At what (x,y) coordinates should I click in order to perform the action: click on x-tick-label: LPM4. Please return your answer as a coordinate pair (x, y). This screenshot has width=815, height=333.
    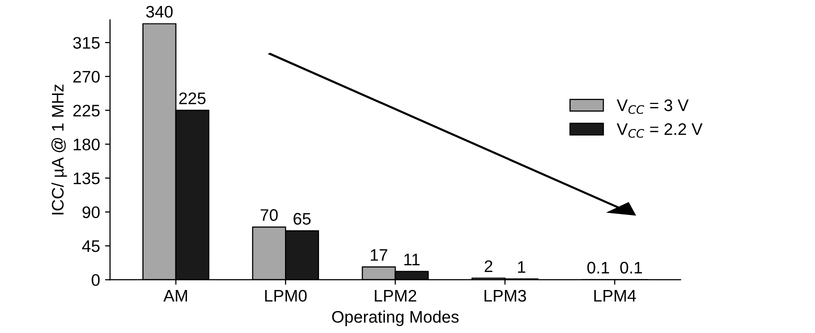
    Looking at the image, I should click on (615, 296).